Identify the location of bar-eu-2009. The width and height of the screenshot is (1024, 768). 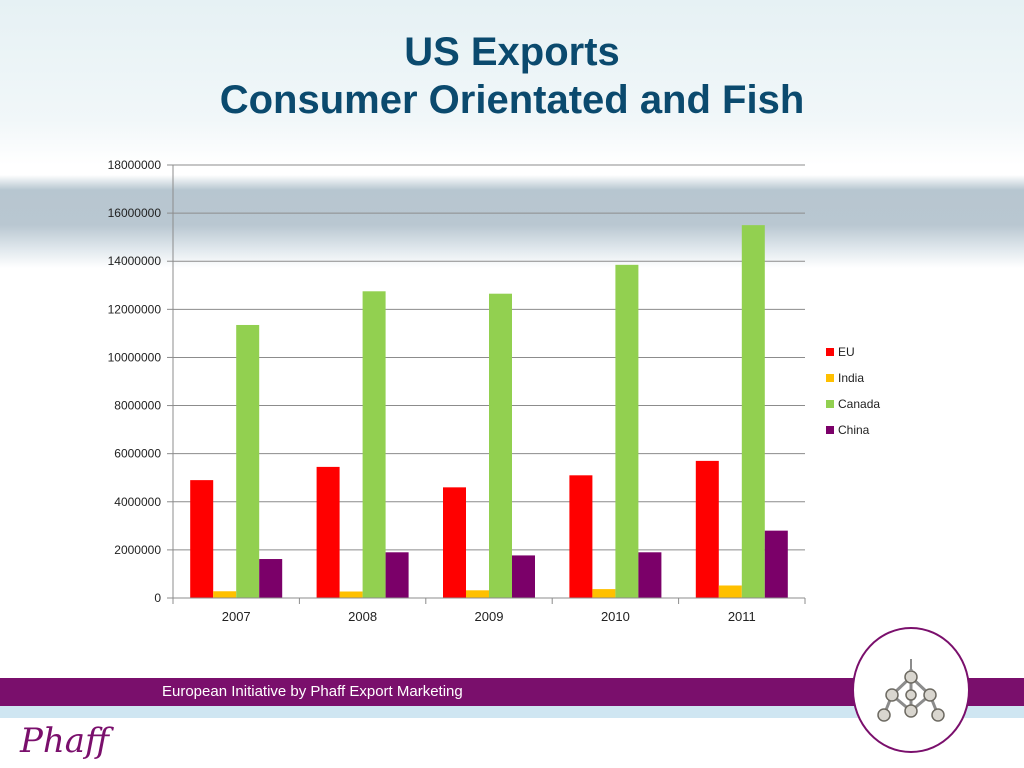
(454, 542).